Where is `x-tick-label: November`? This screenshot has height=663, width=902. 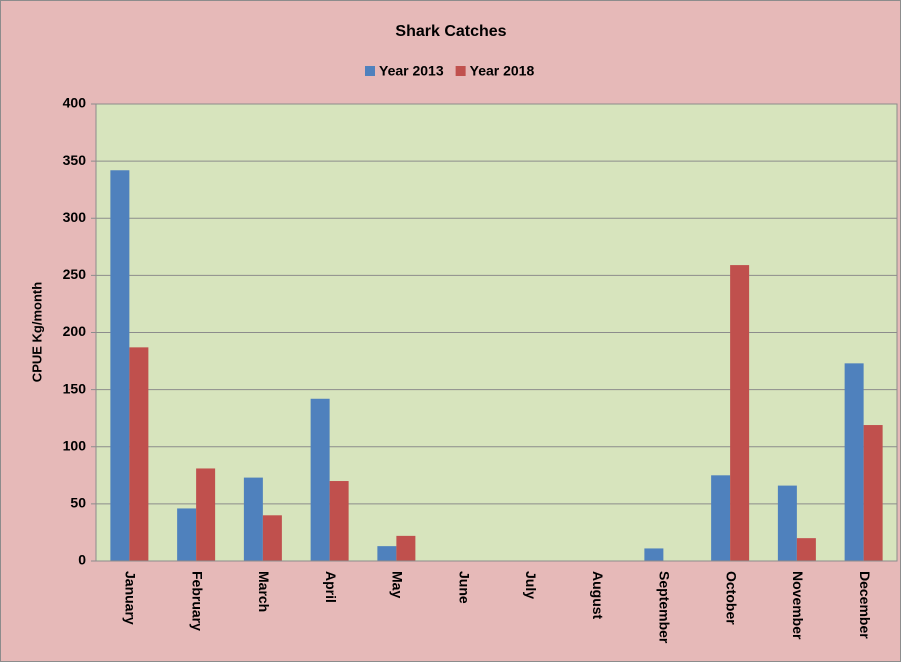
x-tick-label: November is located at coordinates (798, 605).